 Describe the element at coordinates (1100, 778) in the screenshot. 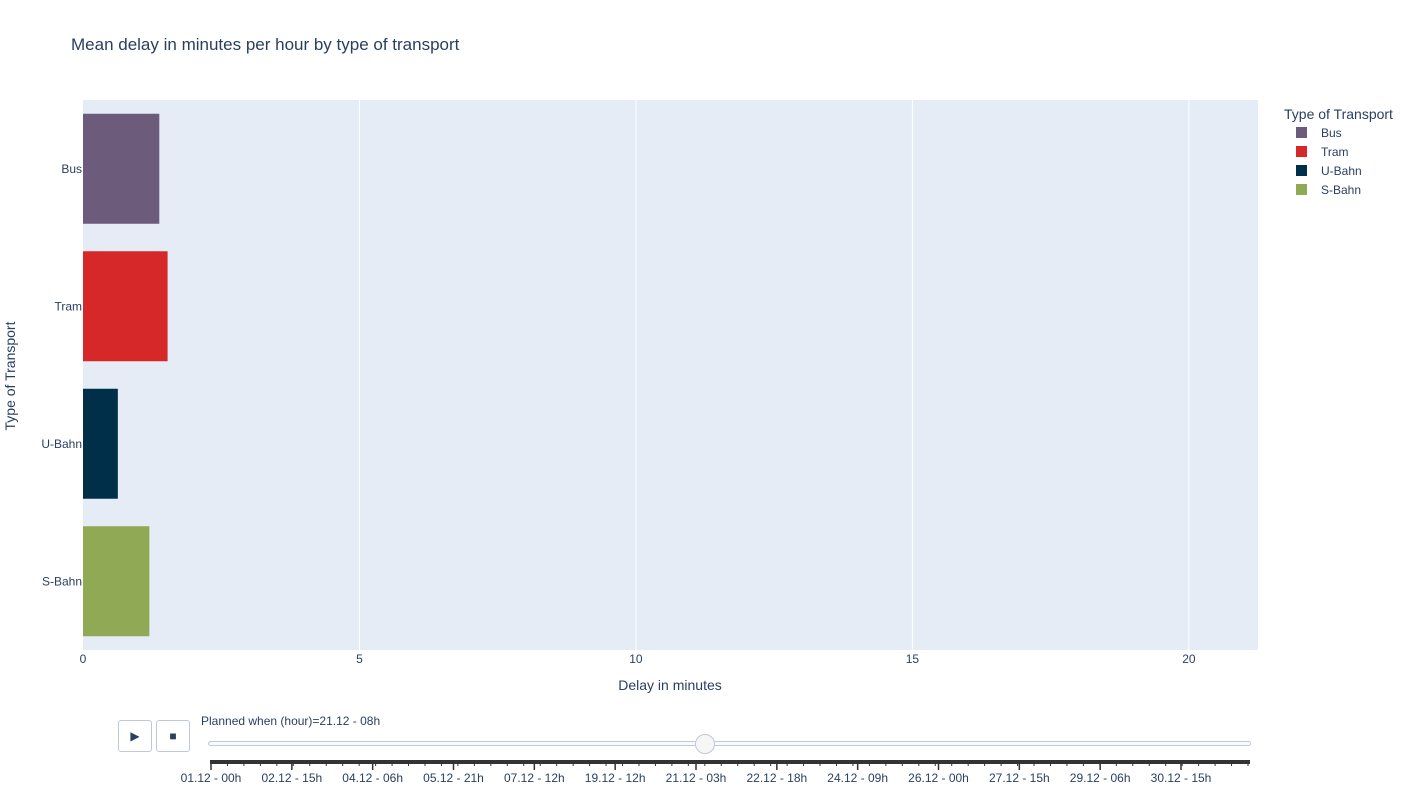

I see `slider-tick-label: 29.12 - 06h` at that location.